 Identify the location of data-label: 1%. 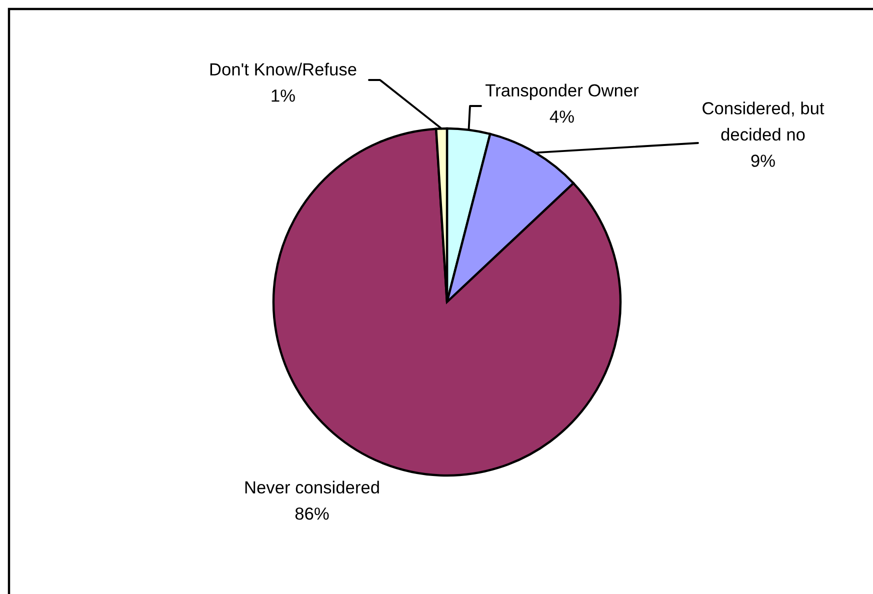
(283, 96).